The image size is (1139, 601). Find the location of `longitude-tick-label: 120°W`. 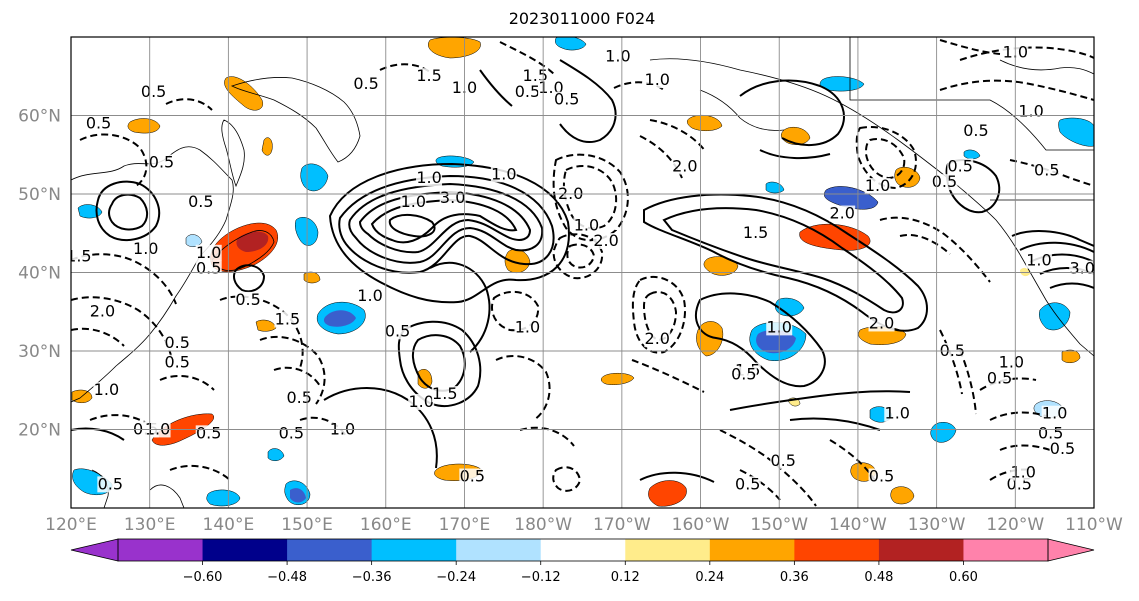

longitude-tick-label: 120°W is located at coordinates (1015, 525).